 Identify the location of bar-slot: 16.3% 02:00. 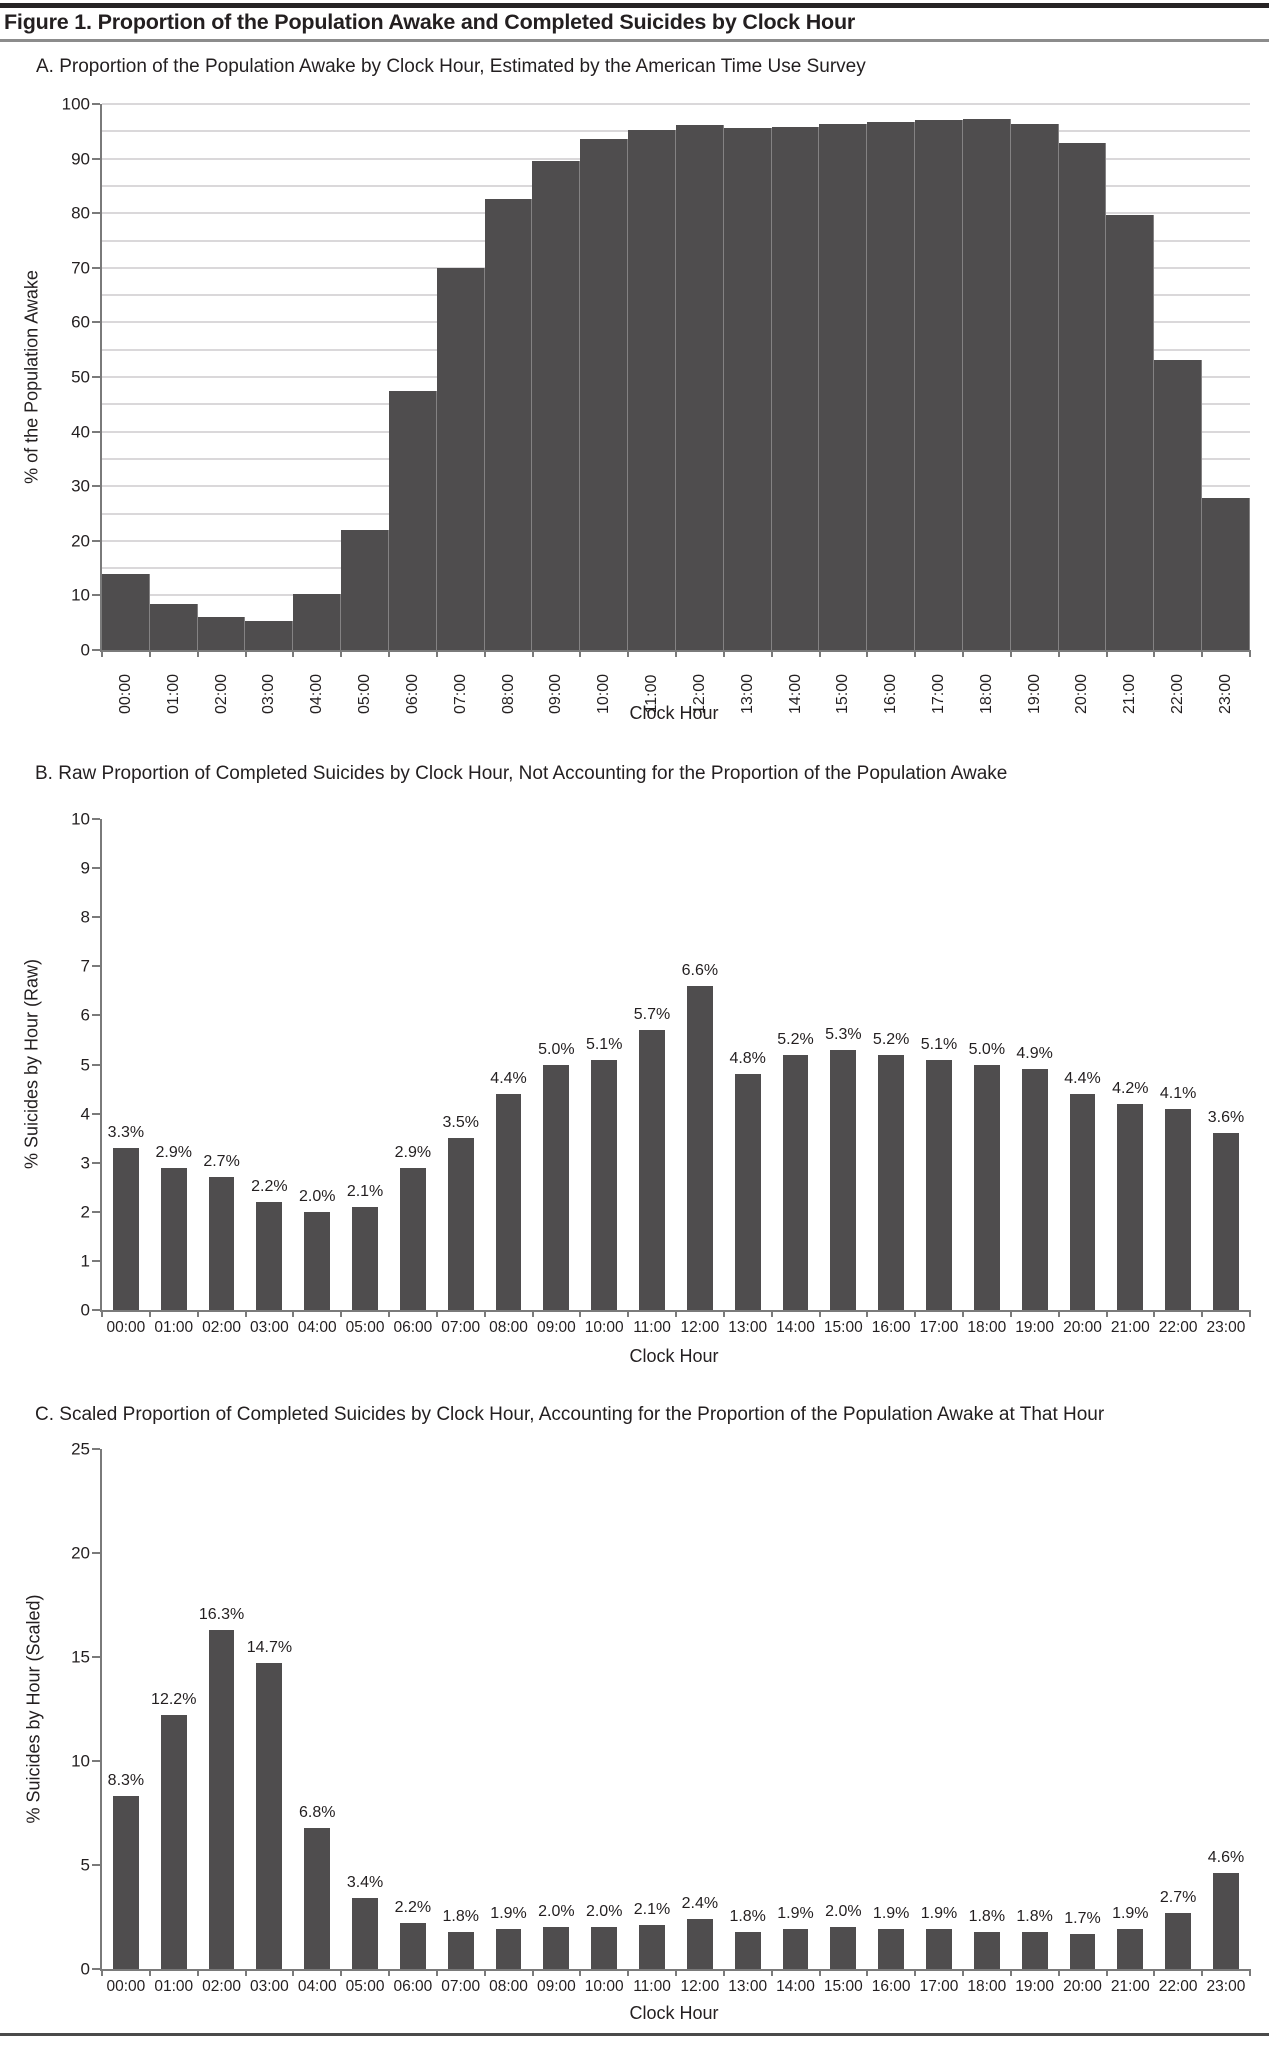
(222, 1721).